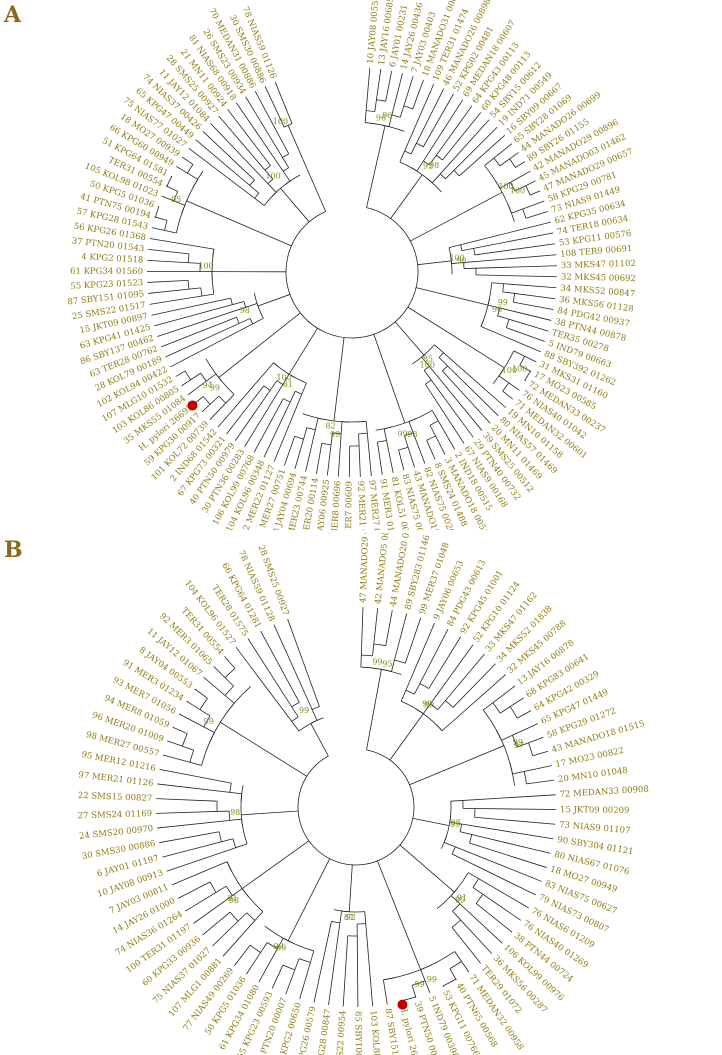  Describe the element at coordinates (330, 426) in the screenshot. I see `bootstrap-value: 82` at that location.